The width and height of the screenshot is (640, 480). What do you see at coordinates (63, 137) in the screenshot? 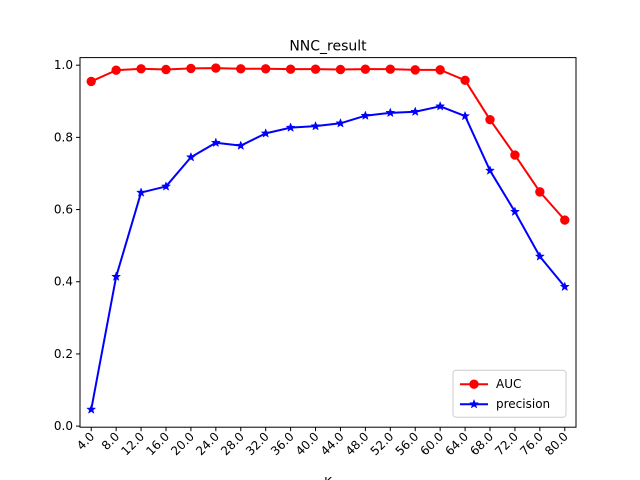
I see `y-tick-label: 0.8` at bounding box center [63, 137].